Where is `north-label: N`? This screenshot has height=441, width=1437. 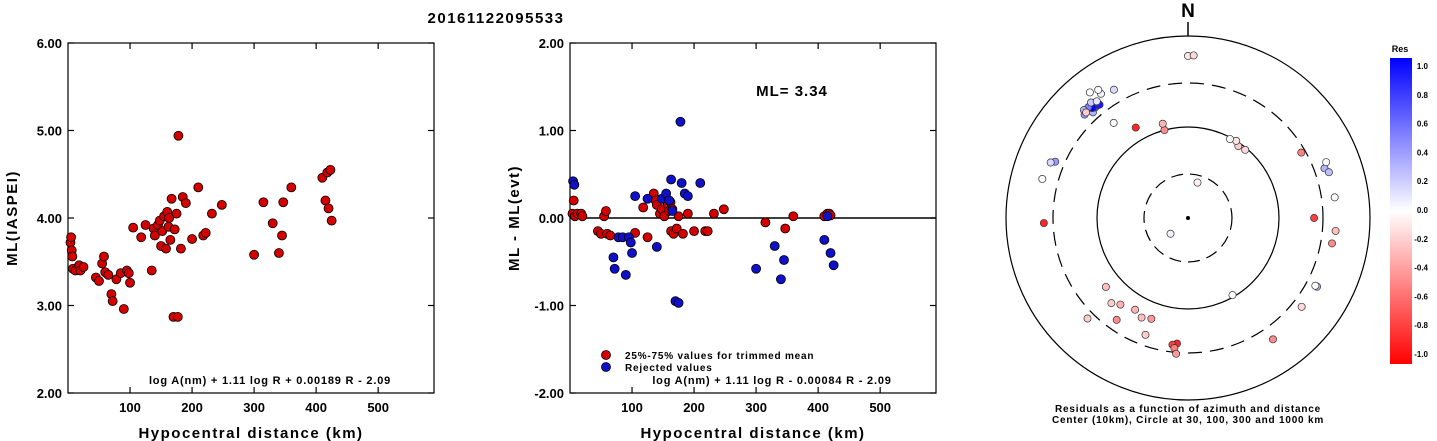 north-label: N is located at coordinates (1188, 11).